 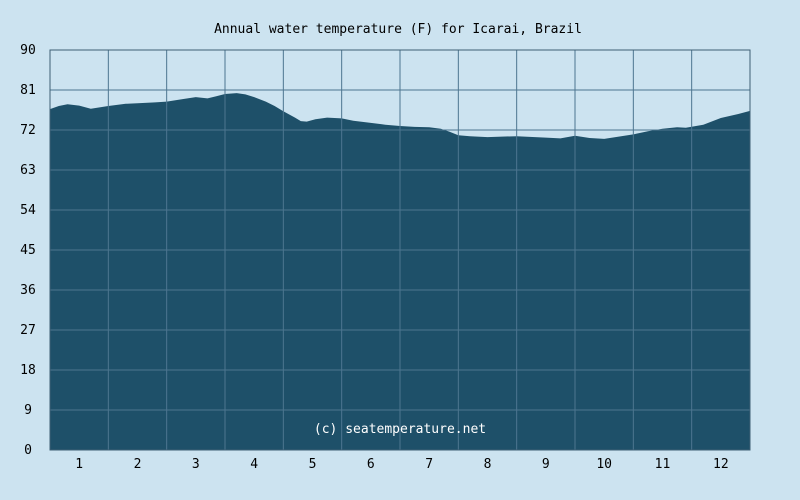 I want to click on y-axis-ticks: 0 9 18 27 36 45 54 63 72 81 90, so click(x=28, y=250).